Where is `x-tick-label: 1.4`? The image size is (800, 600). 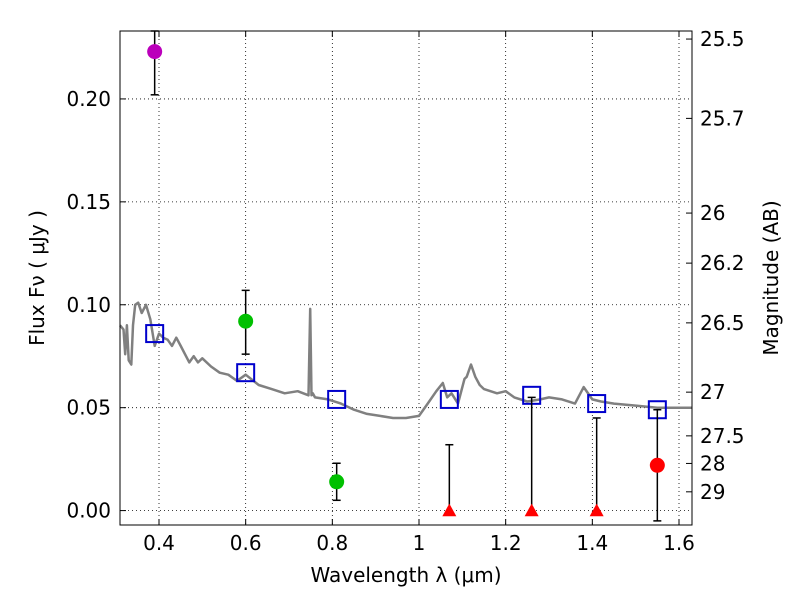 x-tick-label: 1.4 is located at coordinates (592, 543).